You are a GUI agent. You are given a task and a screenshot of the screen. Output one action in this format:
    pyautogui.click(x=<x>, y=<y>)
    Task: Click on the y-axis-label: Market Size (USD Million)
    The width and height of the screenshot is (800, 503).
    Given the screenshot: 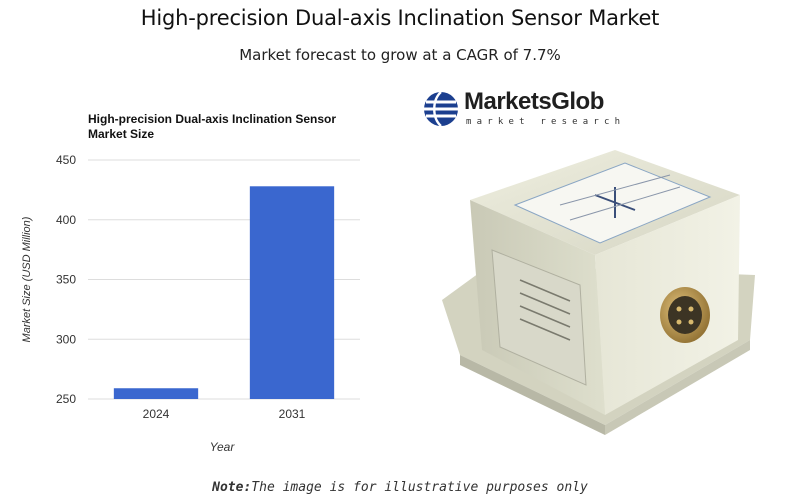 What is the action you would take?
    pyautogui.click(x=27, y=279)
    